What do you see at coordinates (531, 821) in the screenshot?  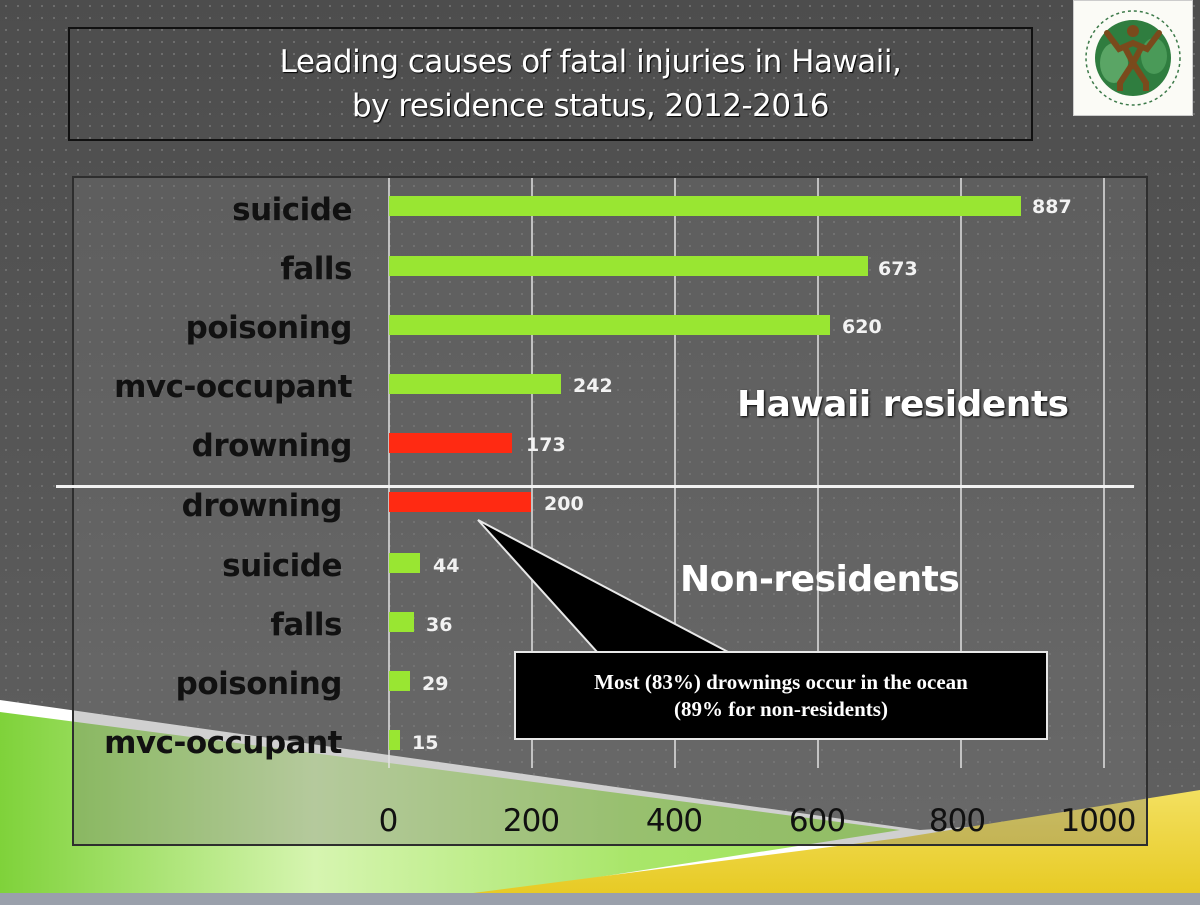 I see `x-tick-label: 200` at bounding box center [531, 821].